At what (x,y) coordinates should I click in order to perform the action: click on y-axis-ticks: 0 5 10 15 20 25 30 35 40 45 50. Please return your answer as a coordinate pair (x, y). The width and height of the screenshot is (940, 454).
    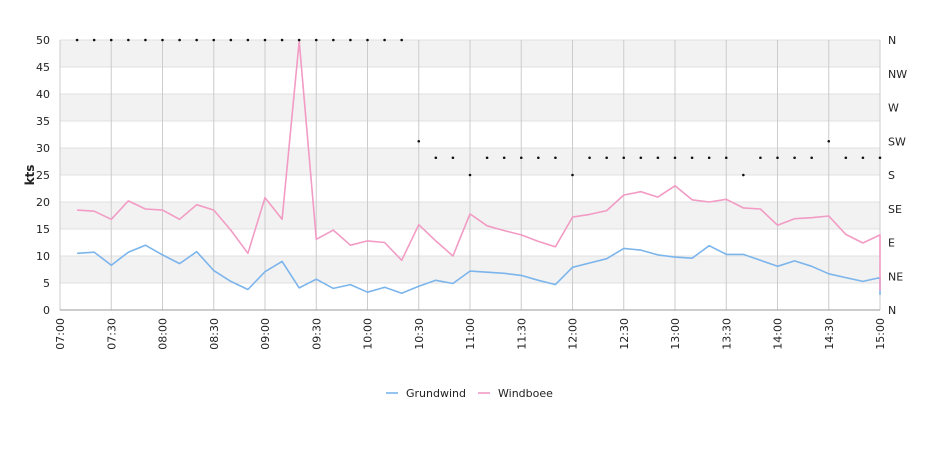
    Looking at the image, I should click on (43, 175).